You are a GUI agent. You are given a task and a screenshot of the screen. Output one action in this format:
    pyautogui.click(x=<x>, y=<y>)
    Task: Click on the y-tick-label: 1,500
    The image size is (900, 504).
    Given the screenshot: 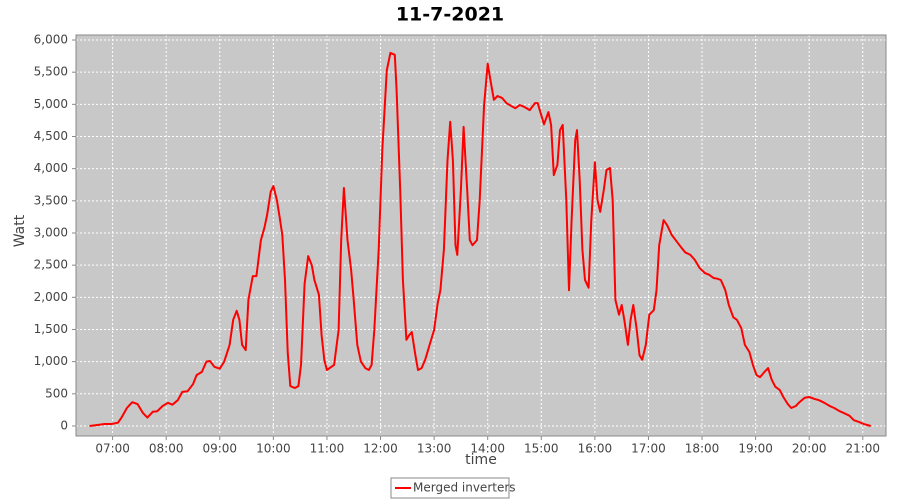 What is the action you would take?
    pyautogui.click(x=51, y=329)
    